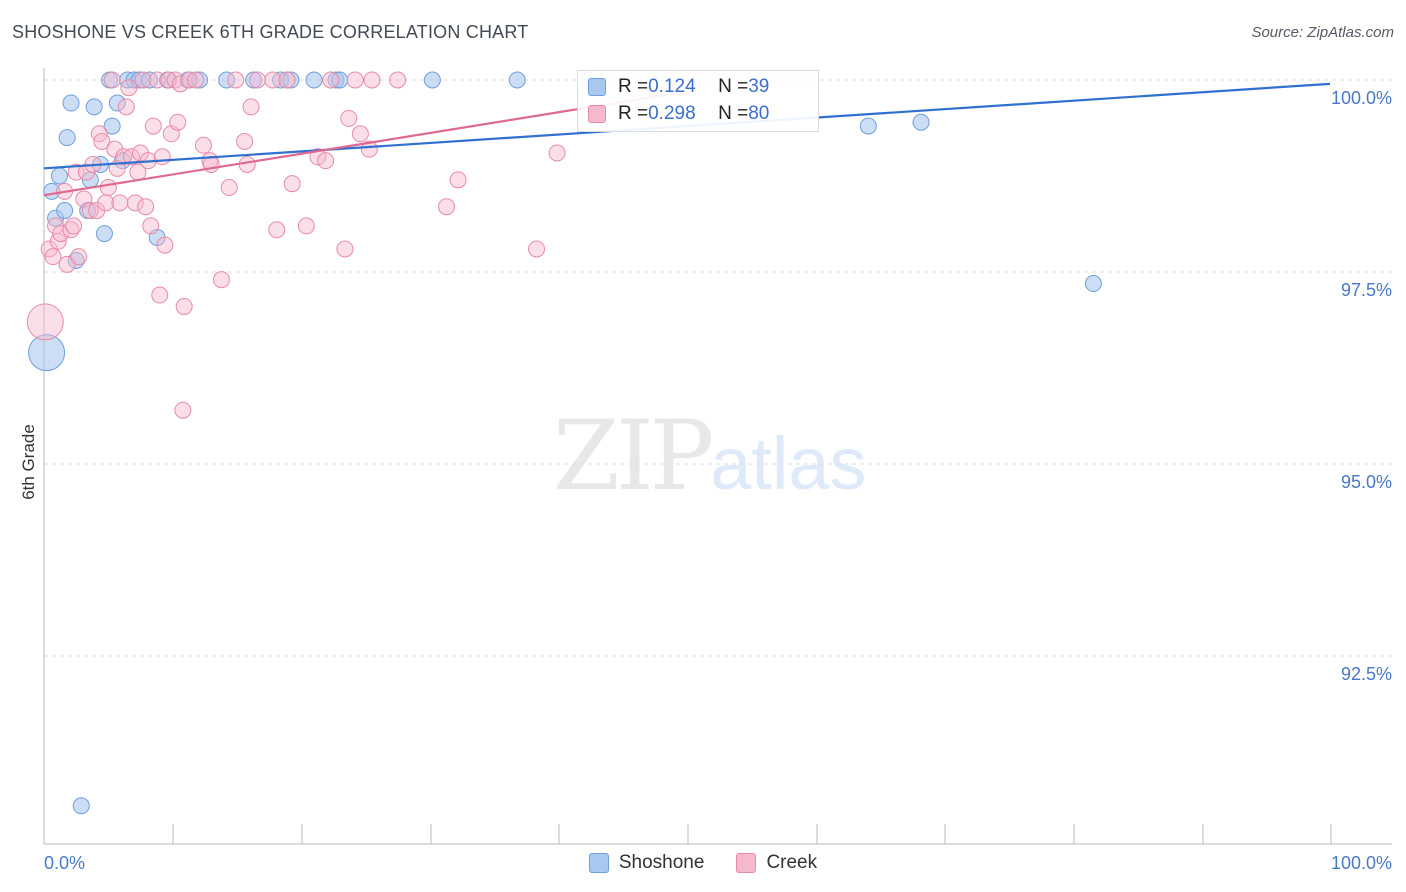 Image resolution: width=1406 pixels, height=892 pixels. What do you see at coordinates (1322, 32) in the screenshot?
I see `source-credit: Source: ZipAtlas.com` at bounding box center [1322, 32].